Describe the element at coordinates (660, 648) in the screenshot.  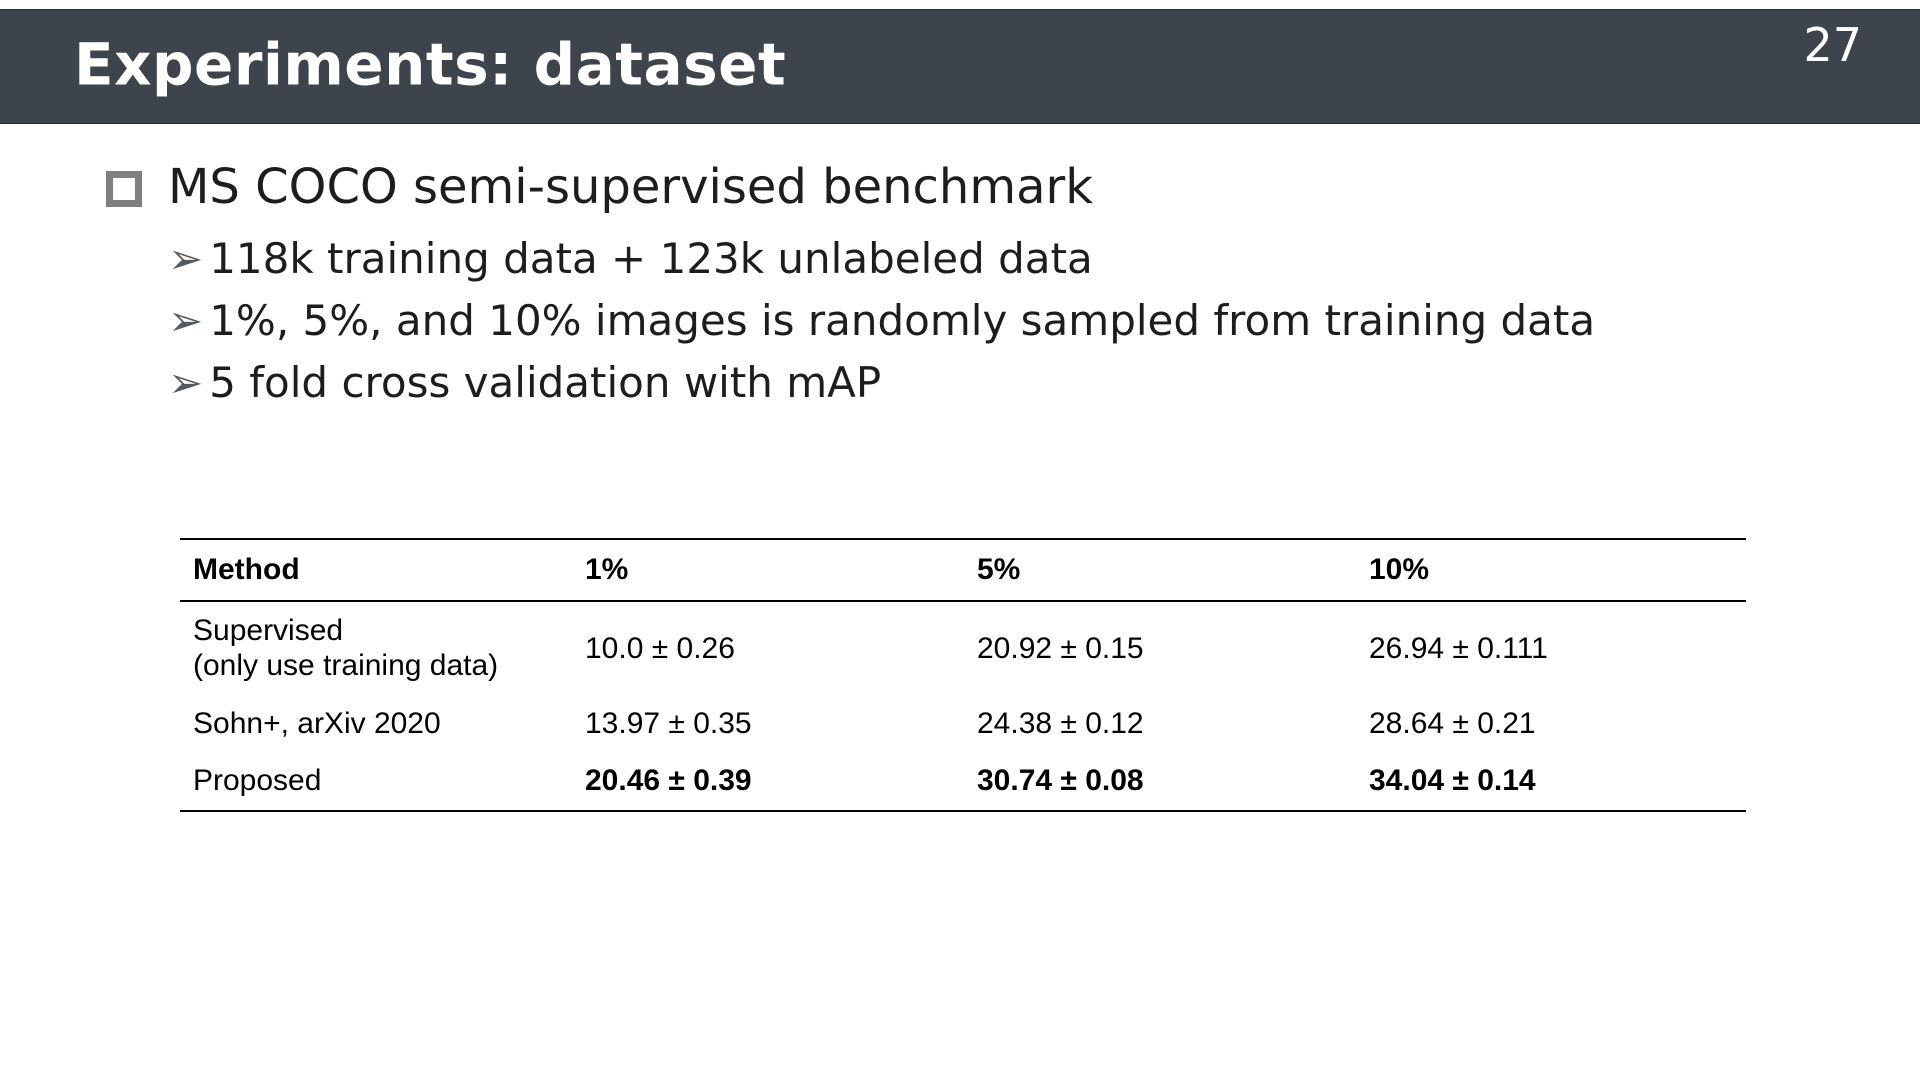
I see `value-cell: 10.0 ± 0.26` at that location.